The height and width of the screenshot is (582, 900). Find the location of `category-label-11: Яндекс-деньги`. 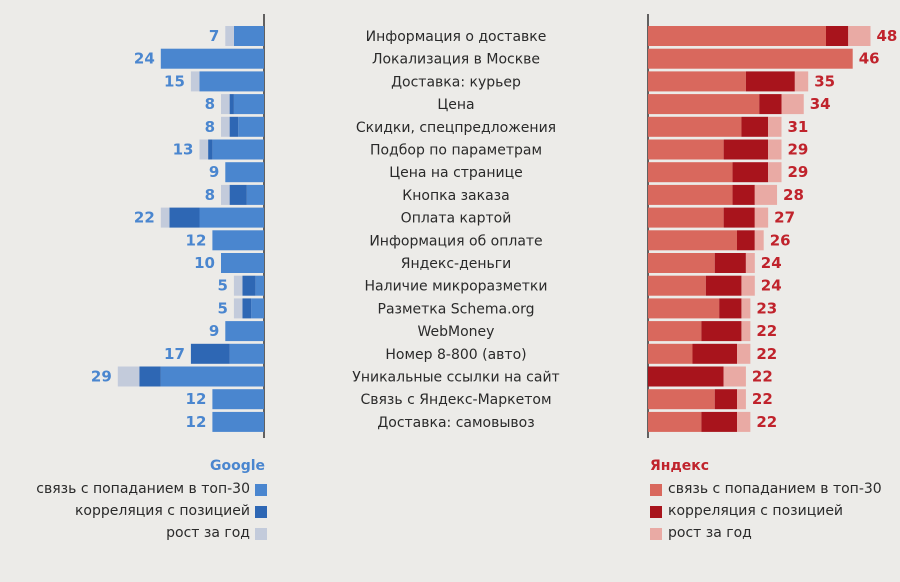

category-label-11: Яндекс-деньги is located at coordinates (456, 264).